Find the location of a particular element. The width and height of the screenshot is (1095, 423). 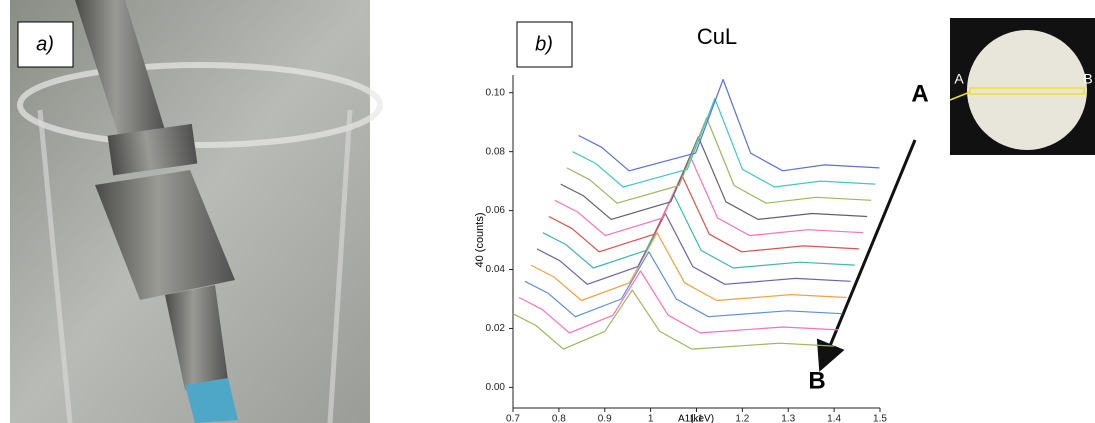

inset-label: B is located at coordinates (1087, 79).